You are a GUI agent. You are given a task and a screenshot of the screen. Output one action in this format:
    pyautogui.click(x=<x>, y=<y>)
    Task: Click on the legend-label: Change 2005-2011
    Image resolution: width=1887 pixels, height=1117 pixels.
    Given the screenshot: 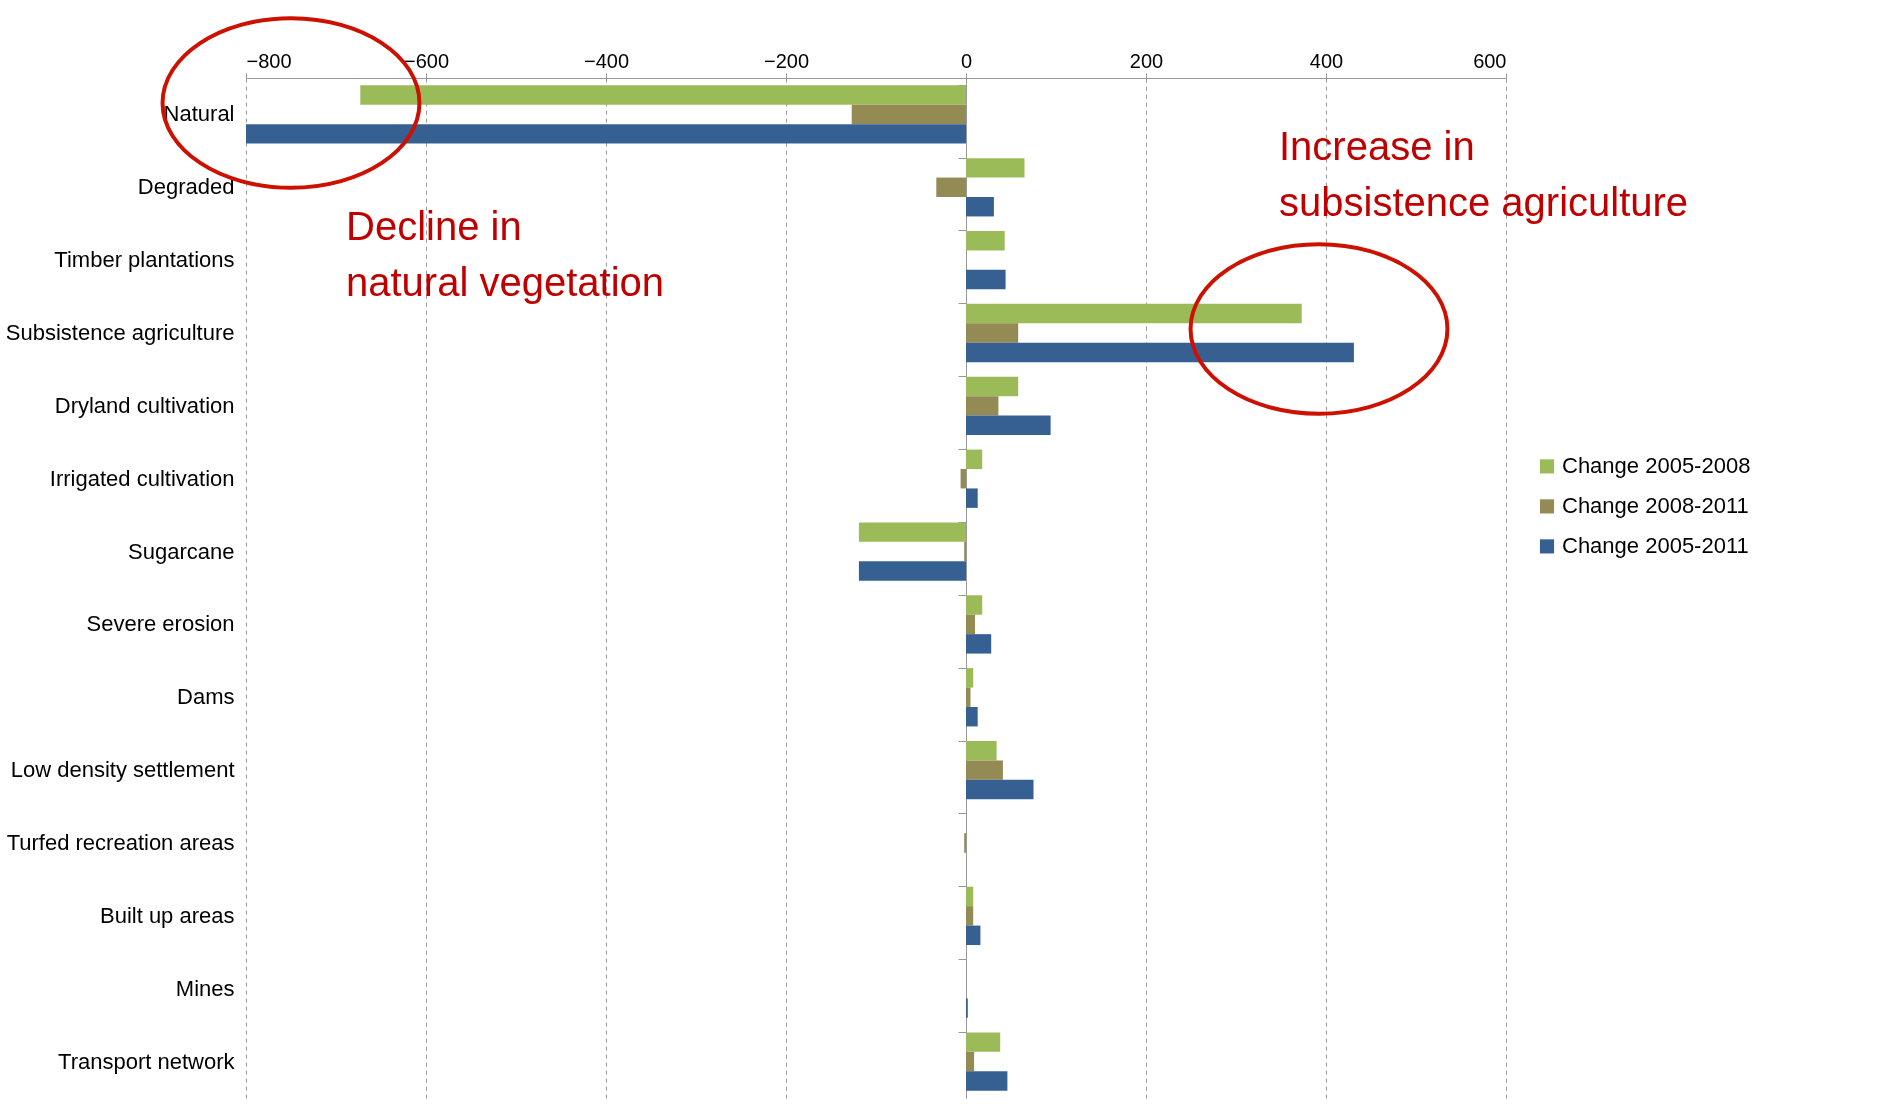 What is the action you would take?
    pyautogui.click(x=1655, y=546)
    